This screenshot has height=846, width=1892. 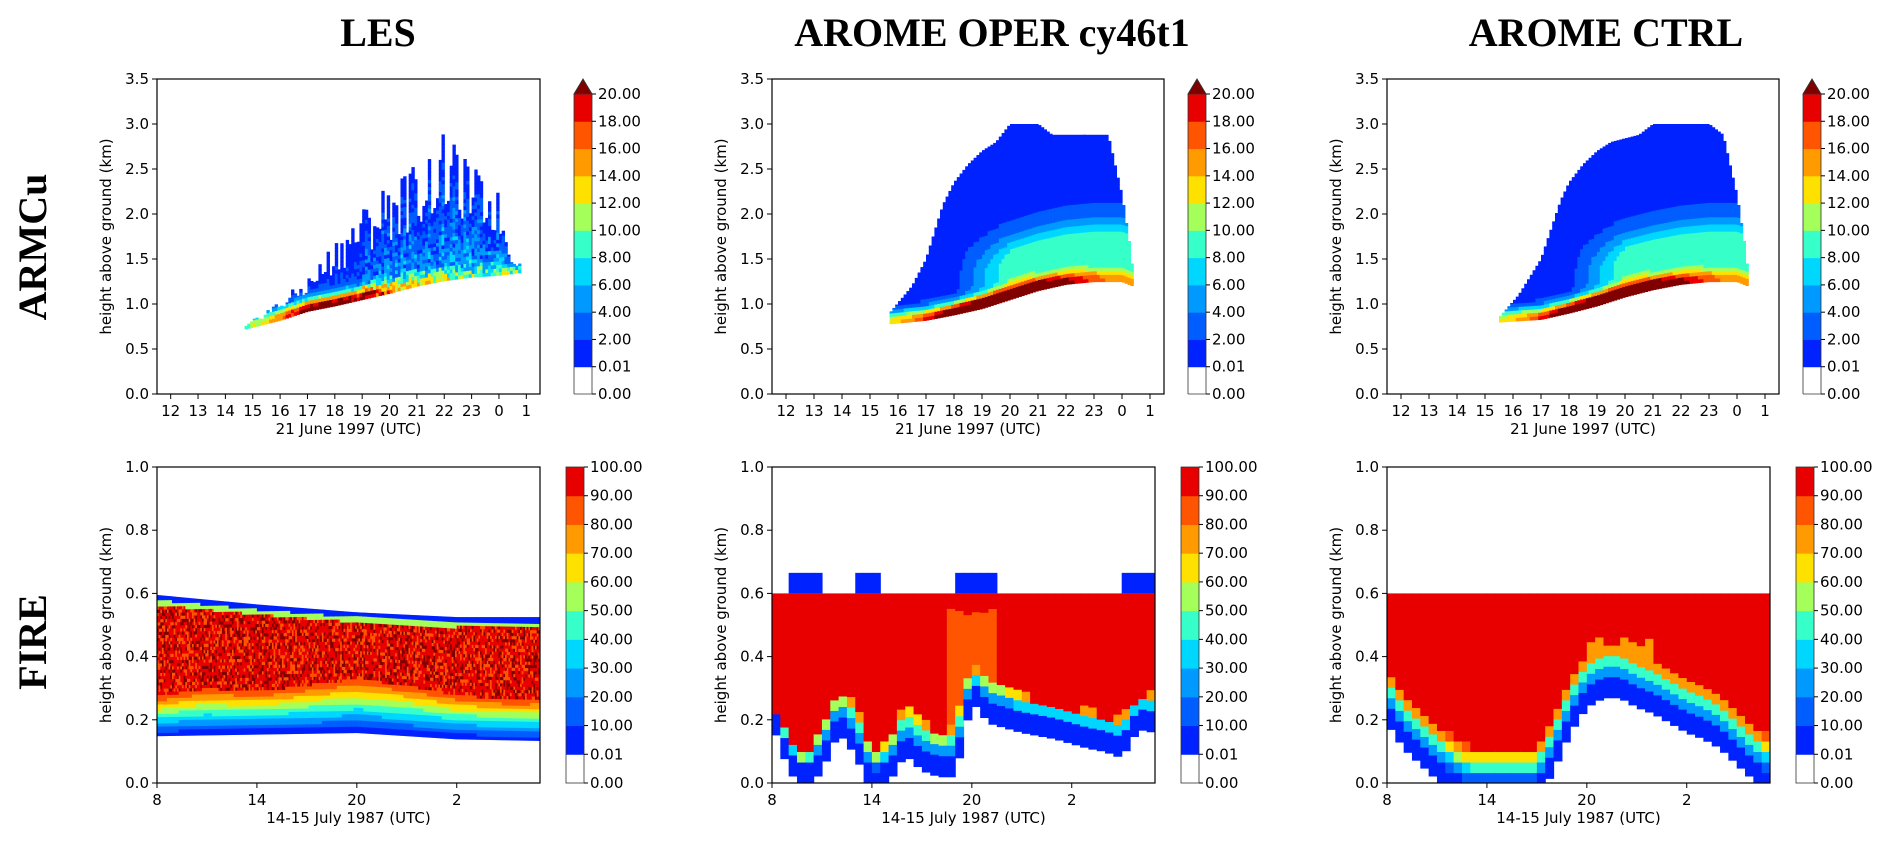 What do you see at coordinates (1226, 668) in the screenshot?
I see `colorbar-tick-label: 30.00` at bounding box center [1226, 668].